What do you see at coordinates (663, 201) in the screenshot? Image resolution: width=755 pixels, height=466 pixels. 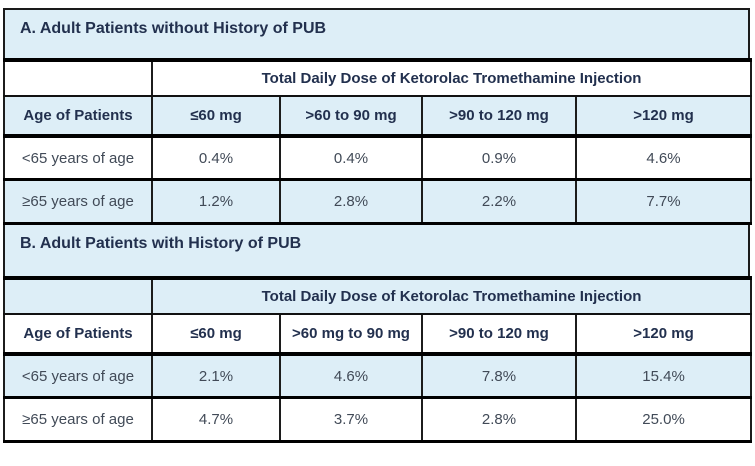 I see `data-cell: 7.7%` at bounding box center [663, 201].